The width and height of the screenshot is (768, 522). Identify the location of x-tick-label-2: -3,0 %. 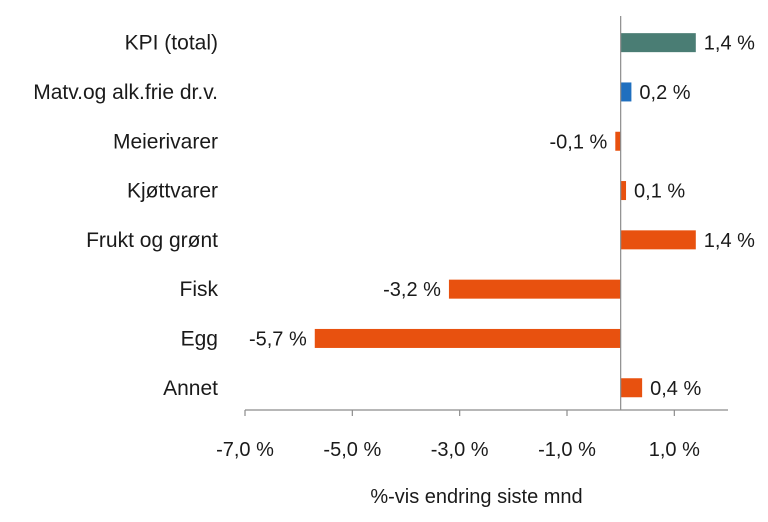
(460, 450).